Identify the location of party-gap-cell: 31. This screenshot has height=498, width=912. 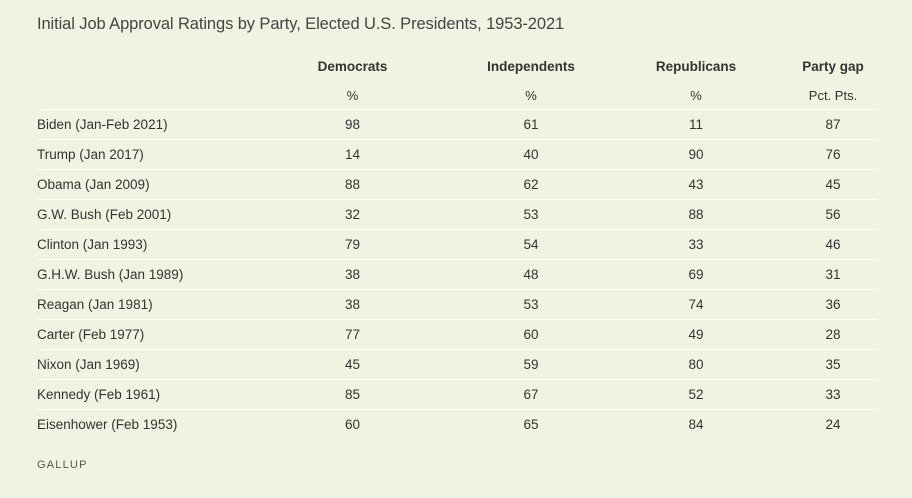
(833, 274).